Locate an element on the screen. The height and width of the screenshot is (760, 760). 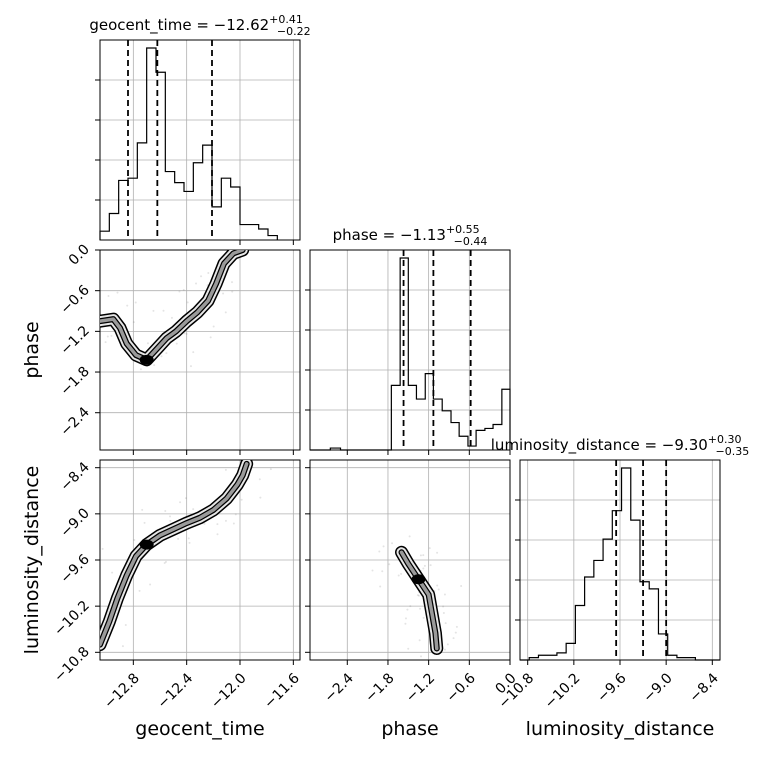
x-tick-label-luminosity_distance: −9.6 is located at coordinates (611, 687).